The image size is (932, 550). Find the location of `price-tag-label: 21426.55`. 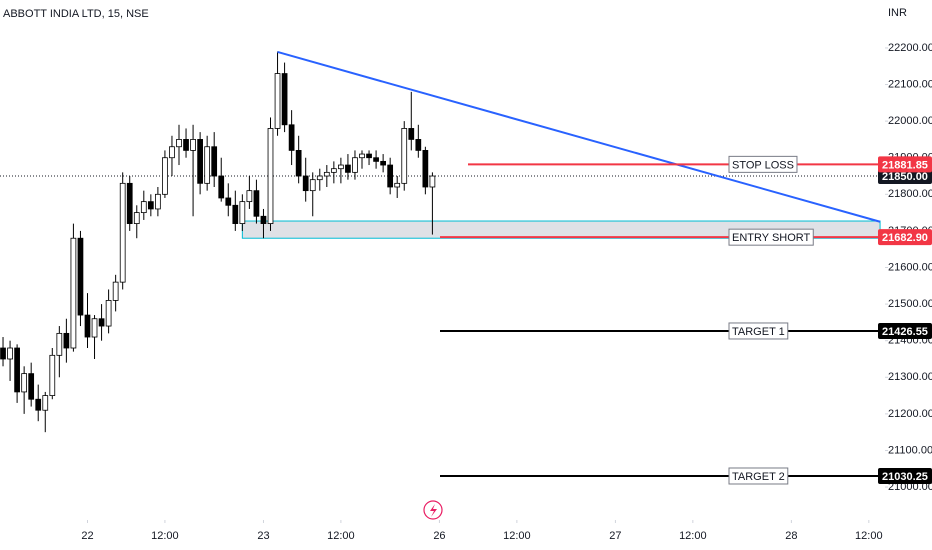

price-tag-label: 21426.55 is located at coordinates (905, 332).